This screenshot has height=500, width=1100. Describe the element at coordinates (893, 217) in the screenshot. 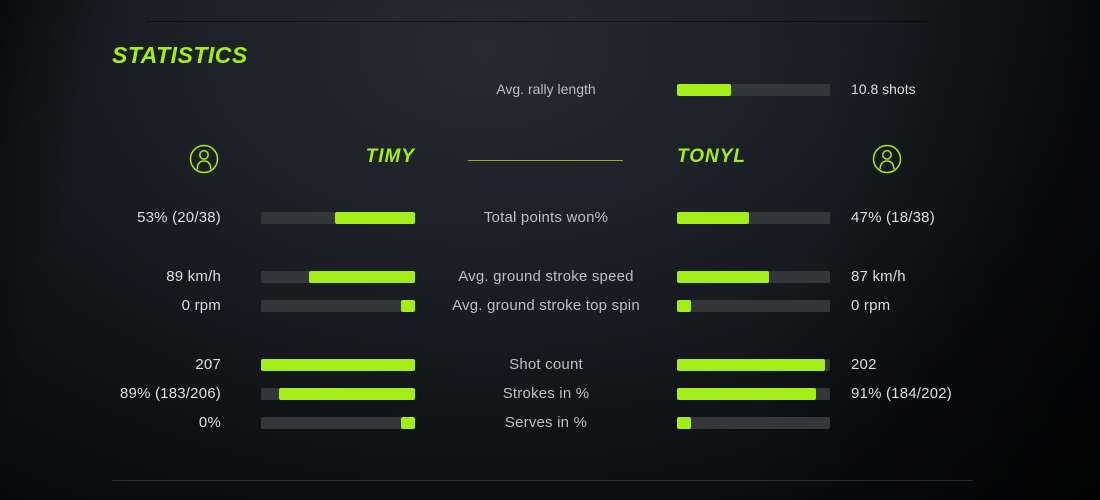

I see `right-player-value: 47% (18/38)` at that location.